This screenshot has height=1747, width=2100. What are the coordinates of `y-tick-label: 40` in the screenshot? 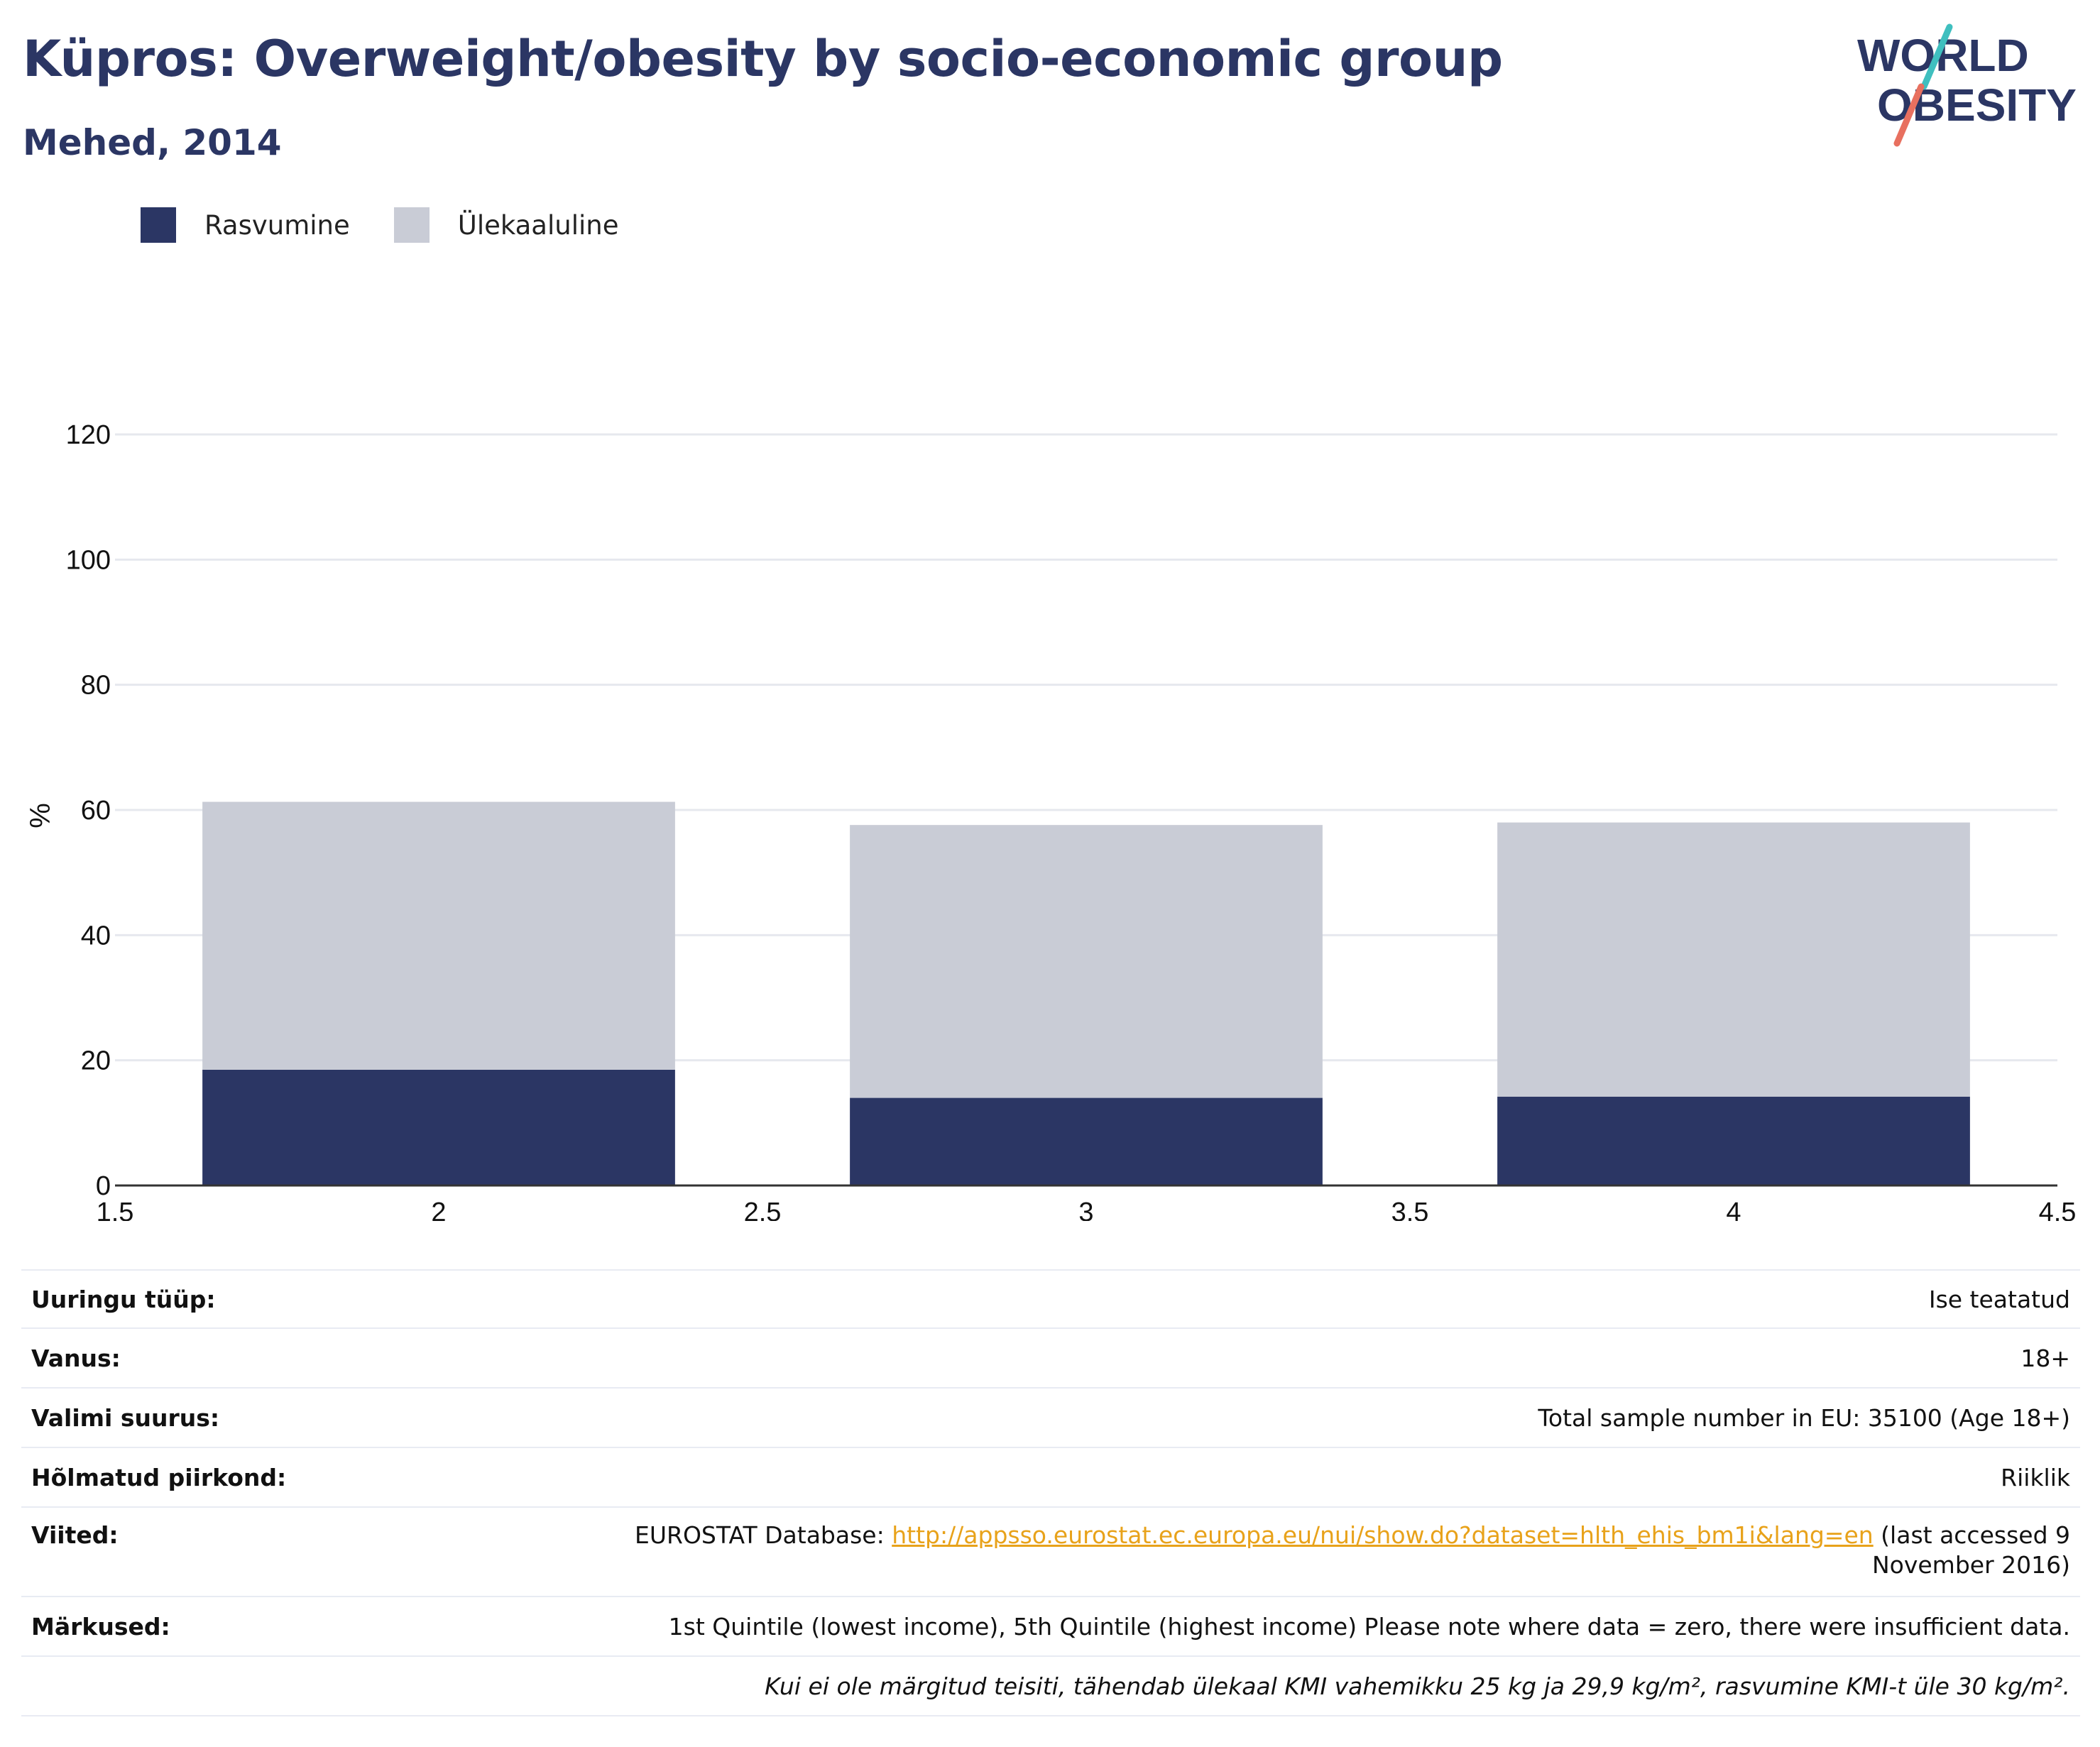 It's located at (96, 936).